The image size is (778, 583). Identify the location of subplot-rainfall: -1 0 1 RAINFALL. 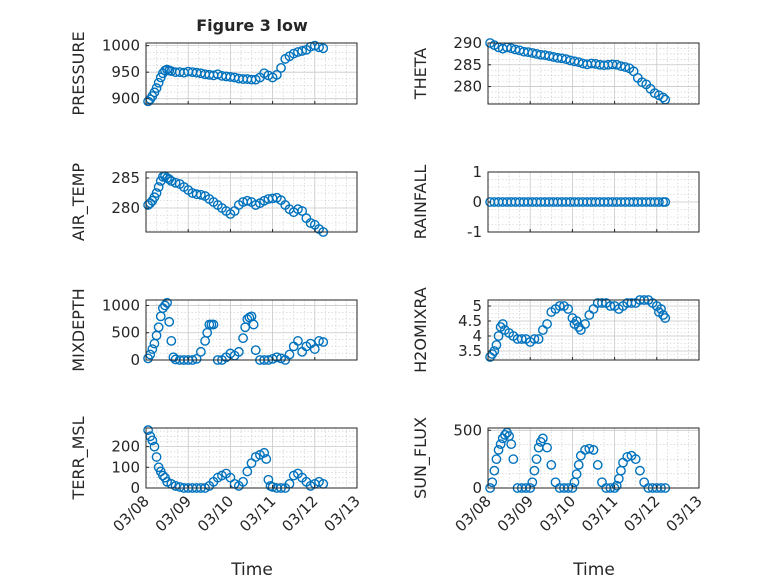
(555, 202).